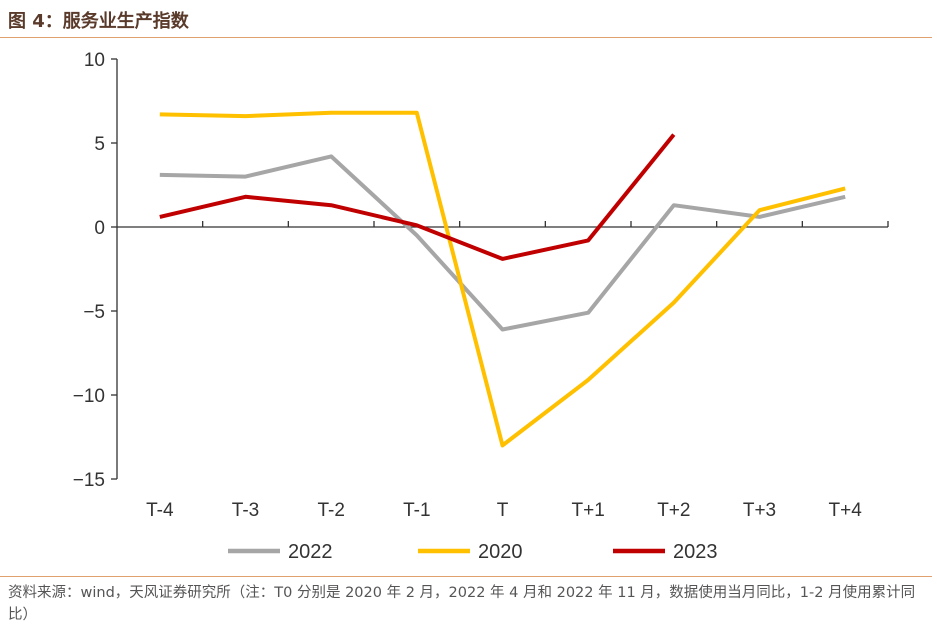 This screenshot has width=937, height=633. I want to click on chart-legend: 2022 2020 2023, so click(473, 552).